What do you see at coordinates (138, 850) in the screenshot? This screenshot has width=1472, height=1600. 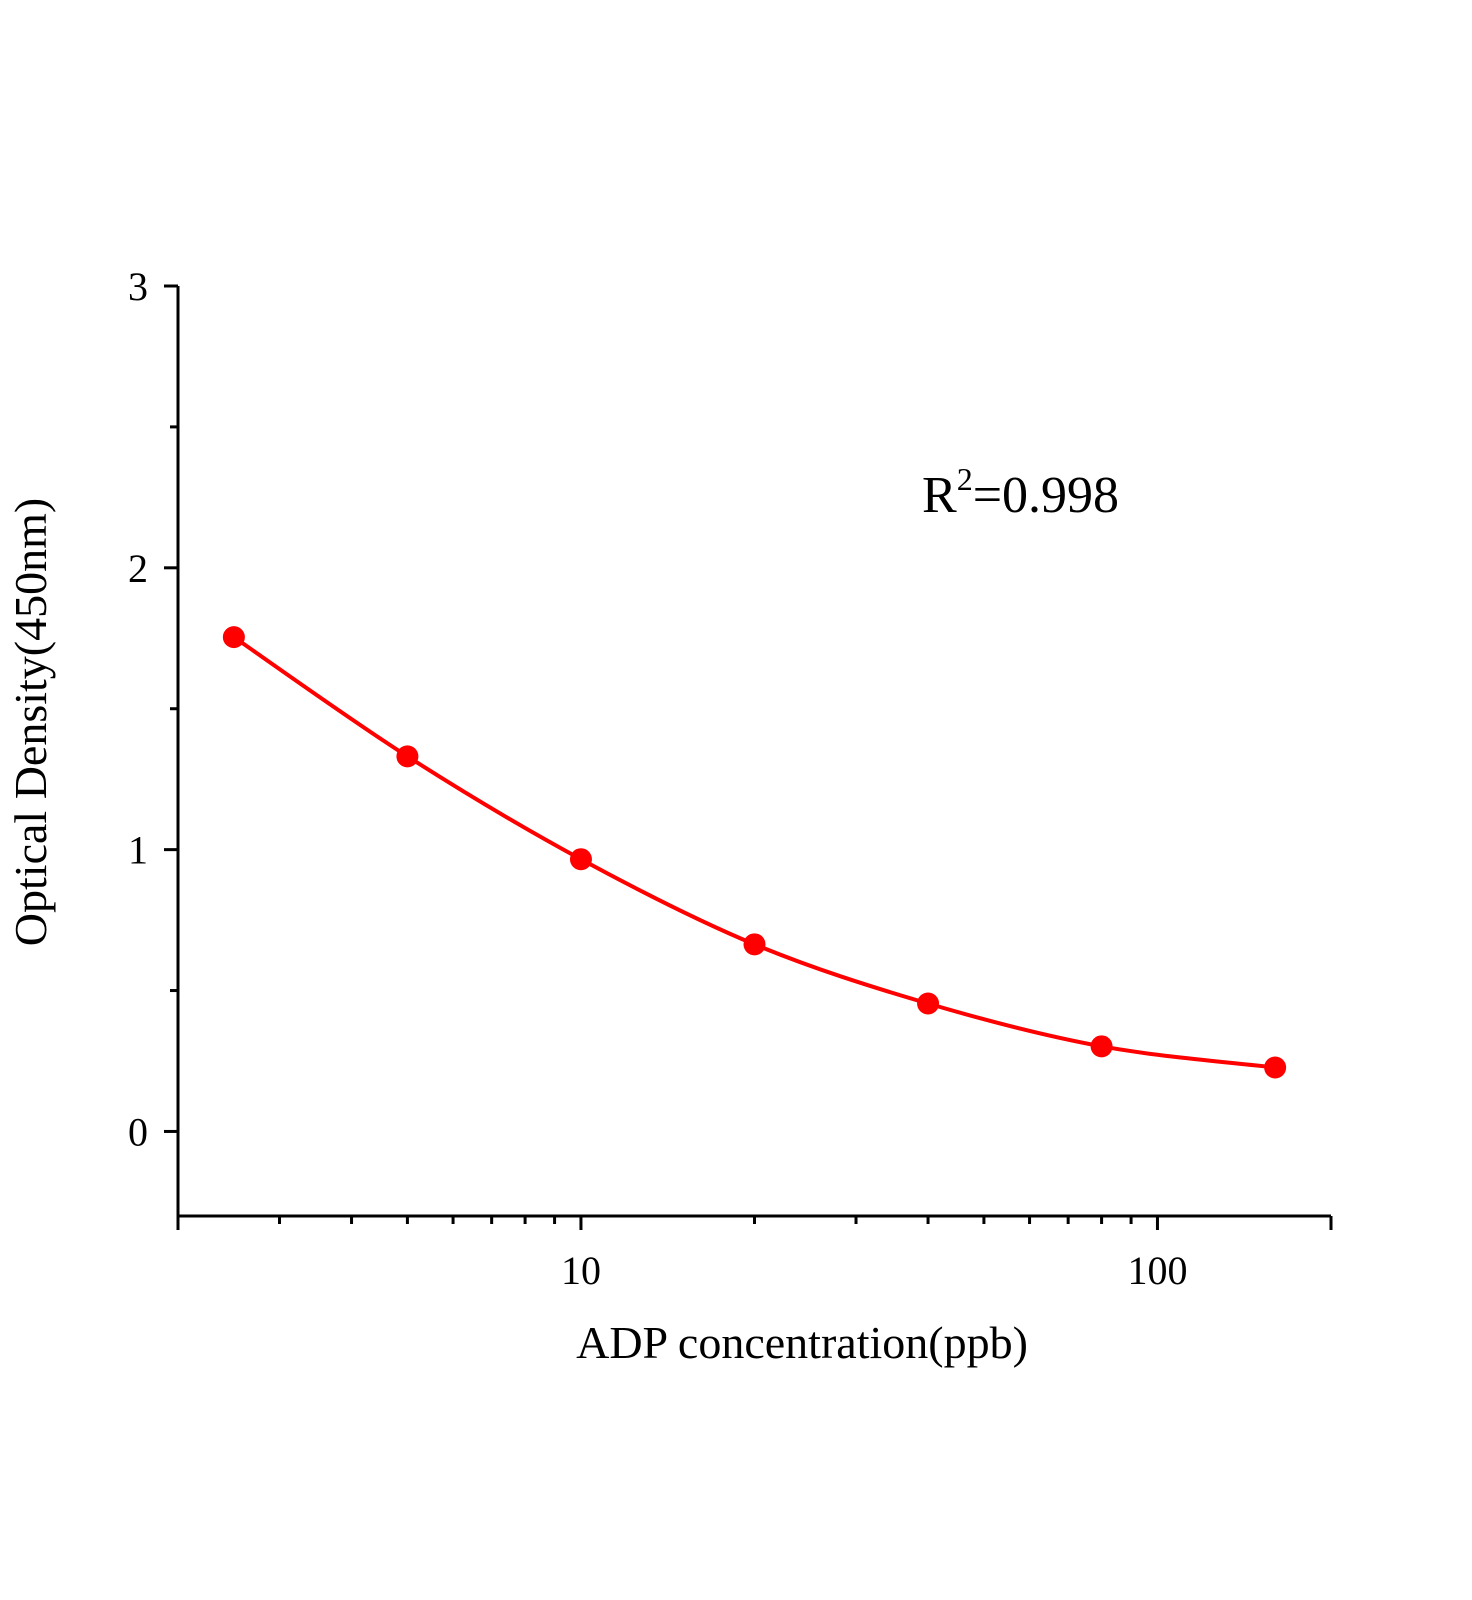 I see `y-tick-label: 1` at bounding box center [138, 850].